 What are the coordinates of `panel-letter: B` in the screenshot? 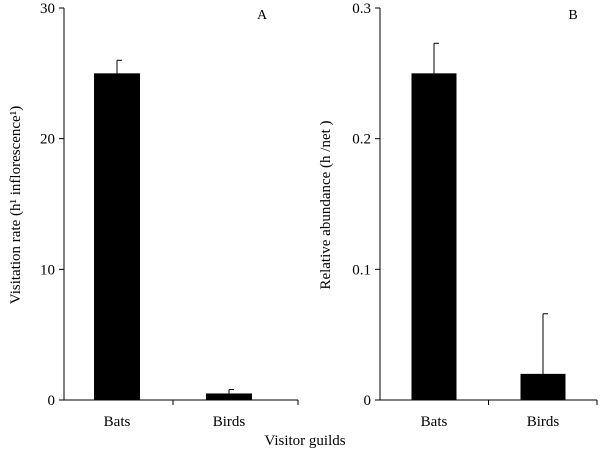 It's located at (572, 15).